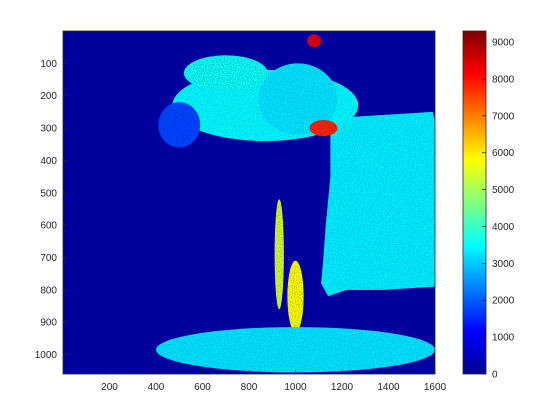  I want to click on x-tick-label: 800, so click(249, 387).